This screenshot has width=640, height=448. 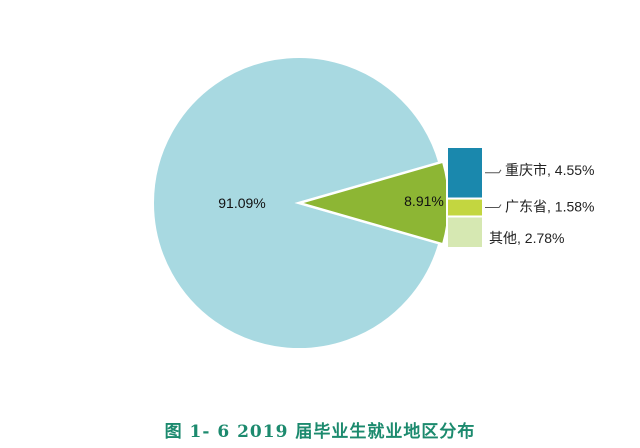 What do you see at coordinates (549, 207) in the screenshot?
I see `breakdown-label: 广东省, 1.58%` at bounding box center [549, 207].